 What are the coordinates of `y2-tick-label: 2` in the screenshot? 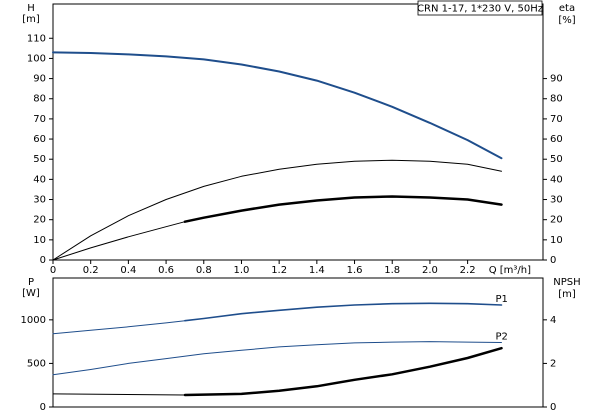 It's located at (553, 363).